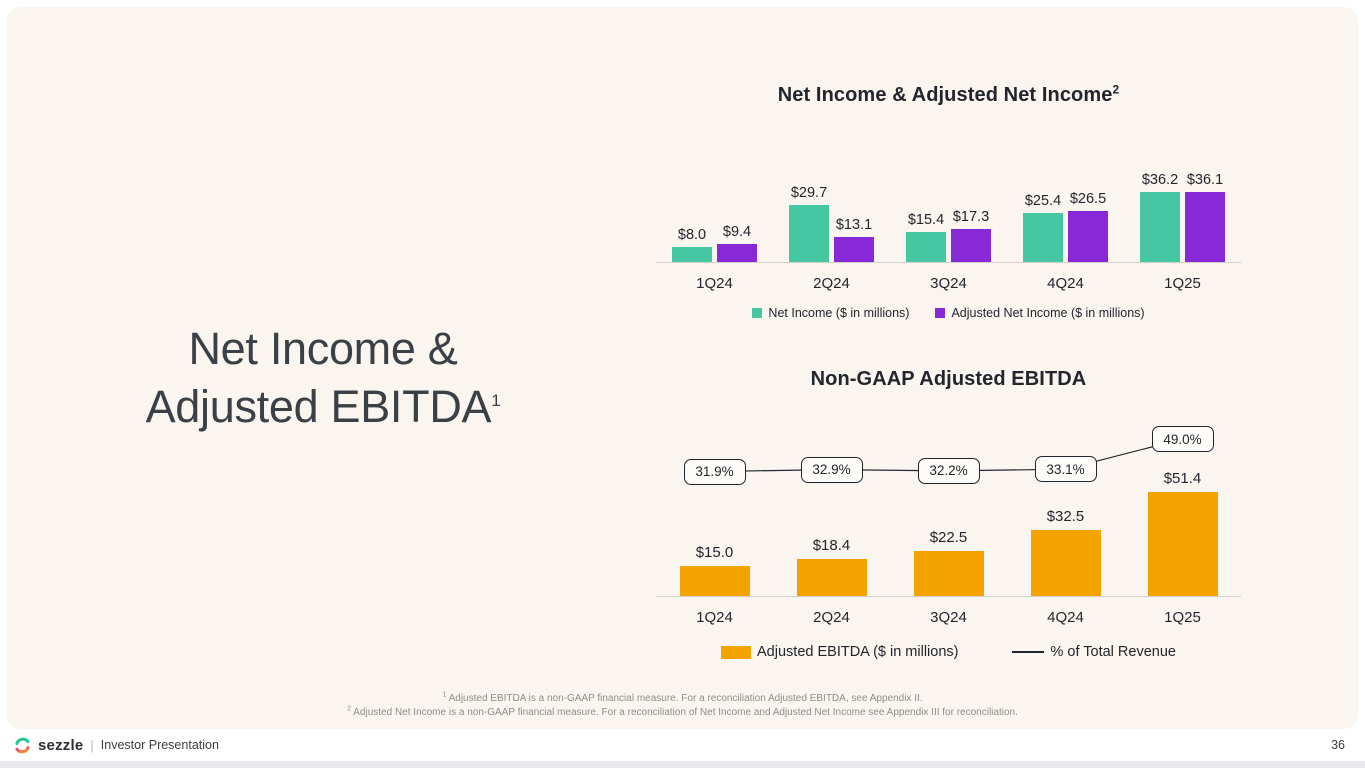 The image size is (1365, 768). Describe the element at coordinates (714, 471) in the screenshot. I see `percent-marker: 31.9%` at that location.